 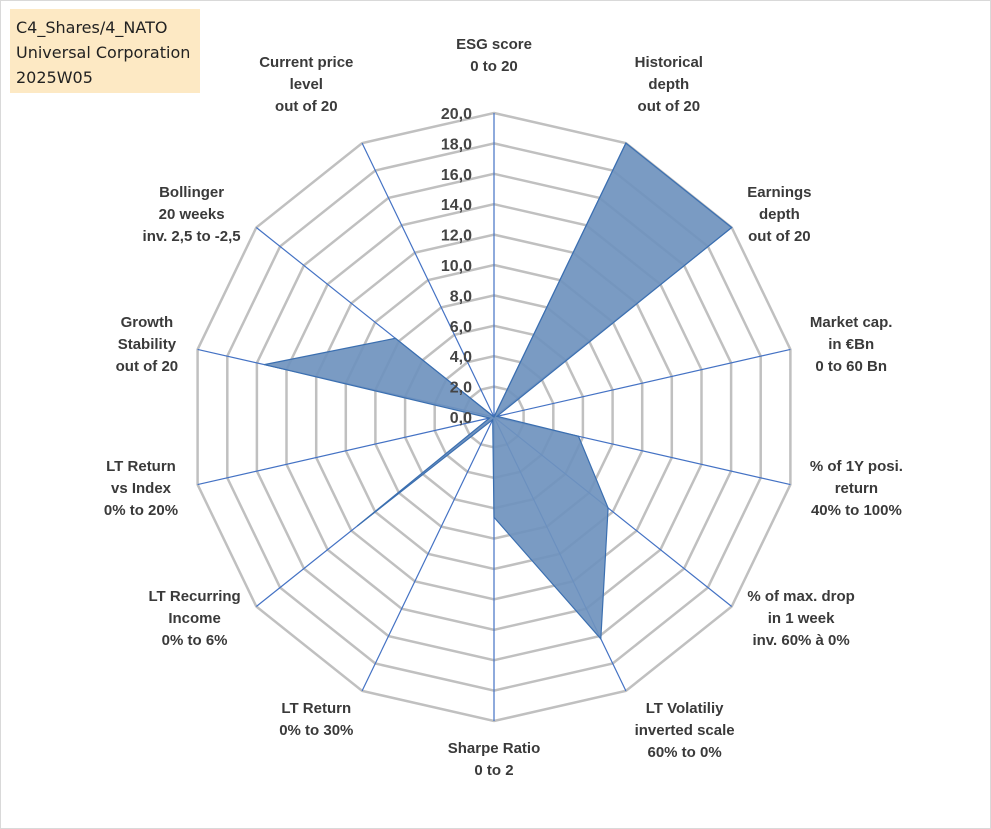 I want to click on tick-label-8: 16,0, so click(x=456, y=175).